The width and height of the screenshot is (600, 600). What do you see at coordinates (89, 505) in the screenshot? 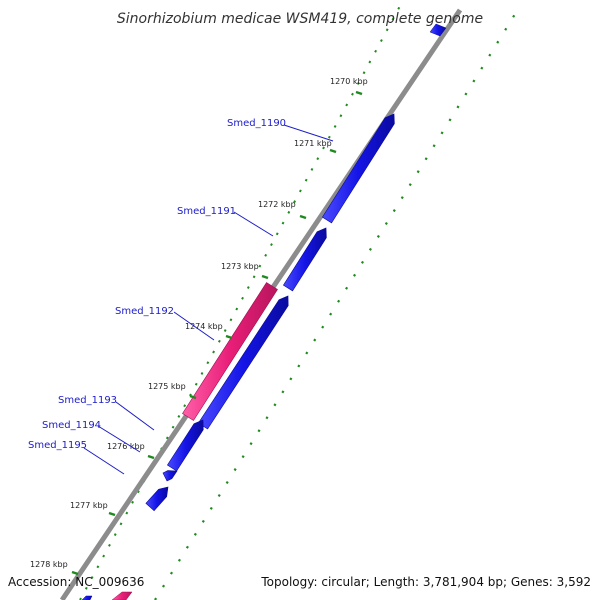
I see `kbp-label: 1277 kbp` at bounding box center [89, 505].